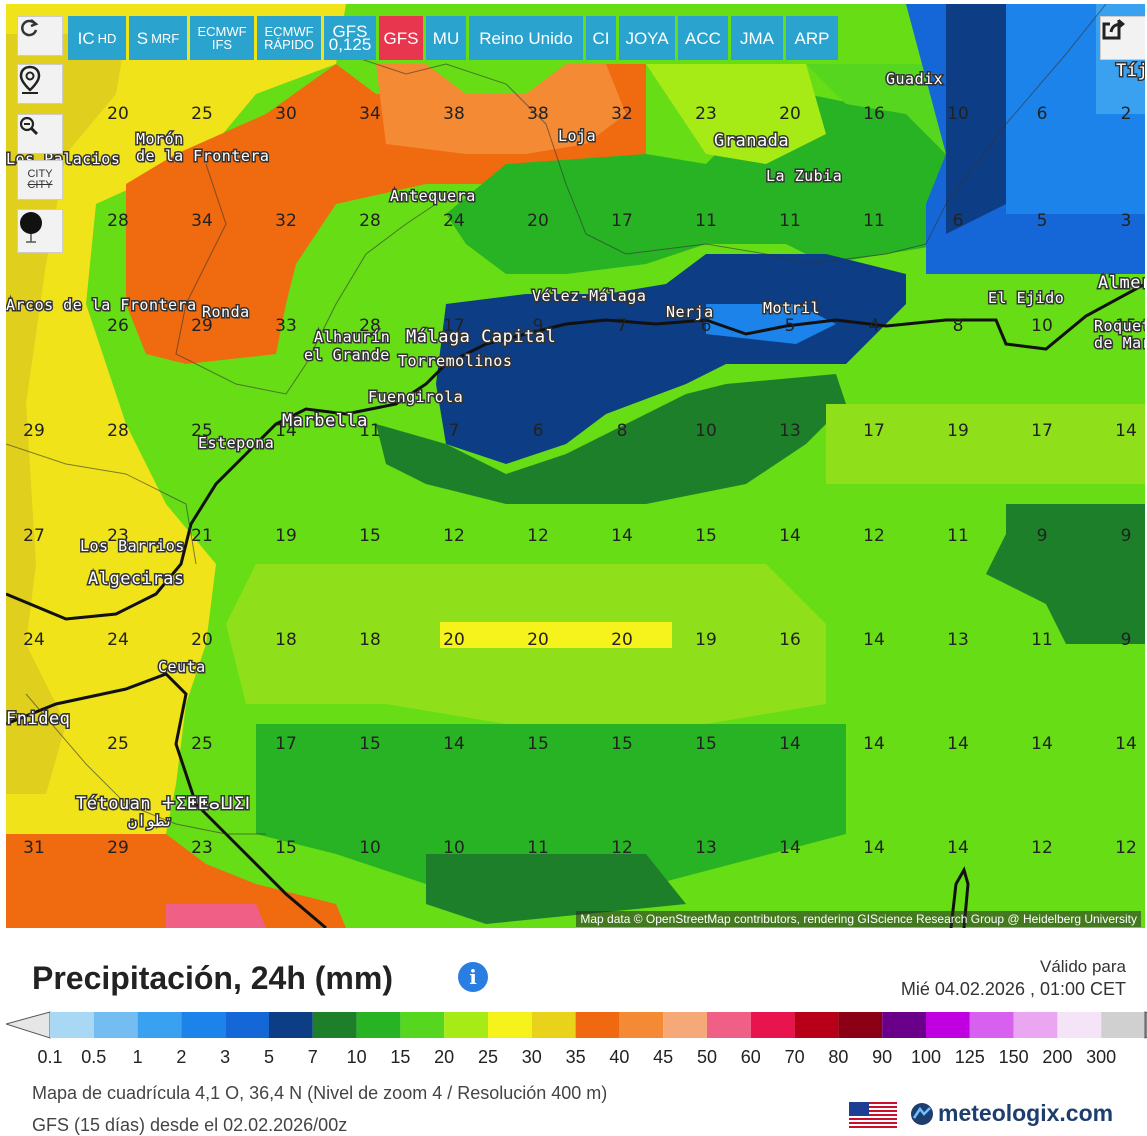 The width and height of the screenshot is (1147, 1136). I want to click on model-button-6: MU, so click(446, 38).